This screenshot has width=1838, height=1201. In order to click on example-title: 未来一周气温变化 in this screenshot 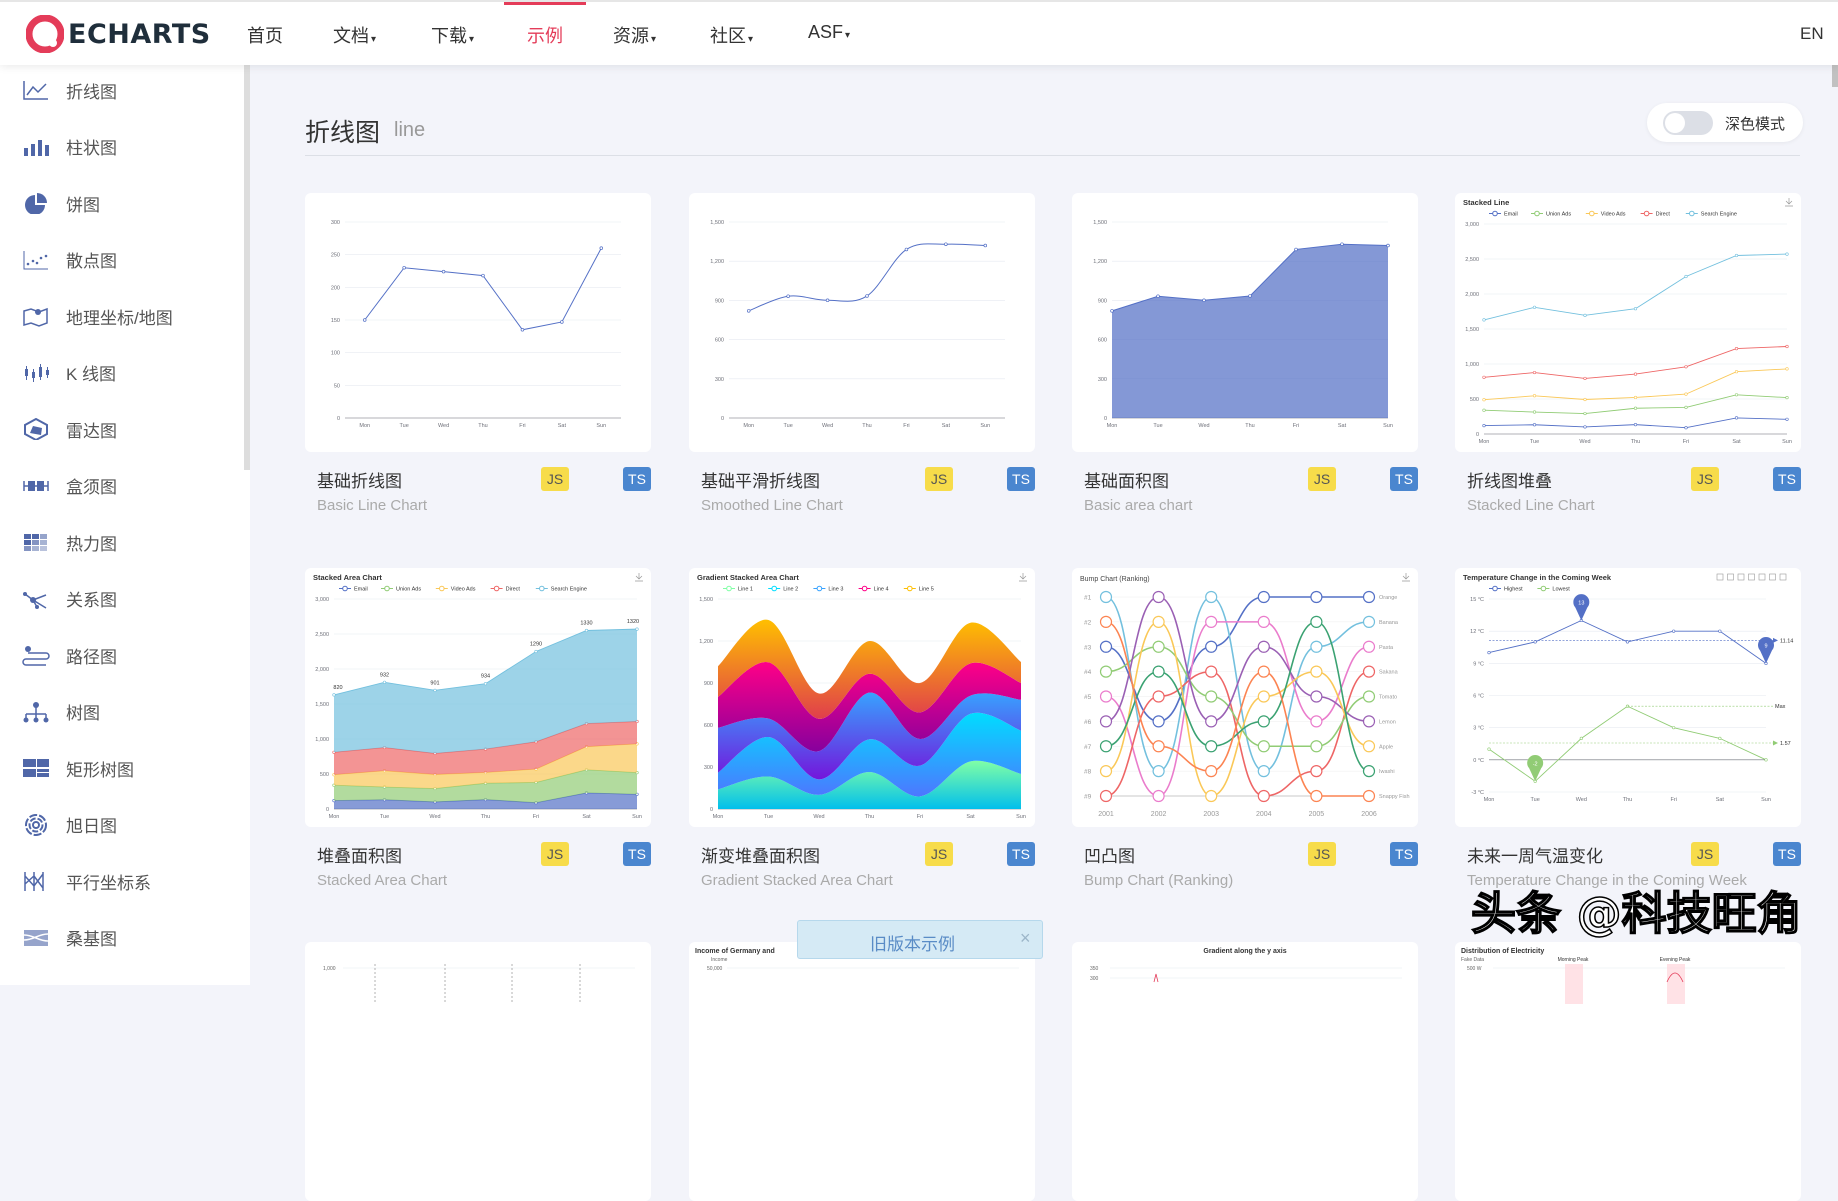, I will do `click(1535, 856)`.